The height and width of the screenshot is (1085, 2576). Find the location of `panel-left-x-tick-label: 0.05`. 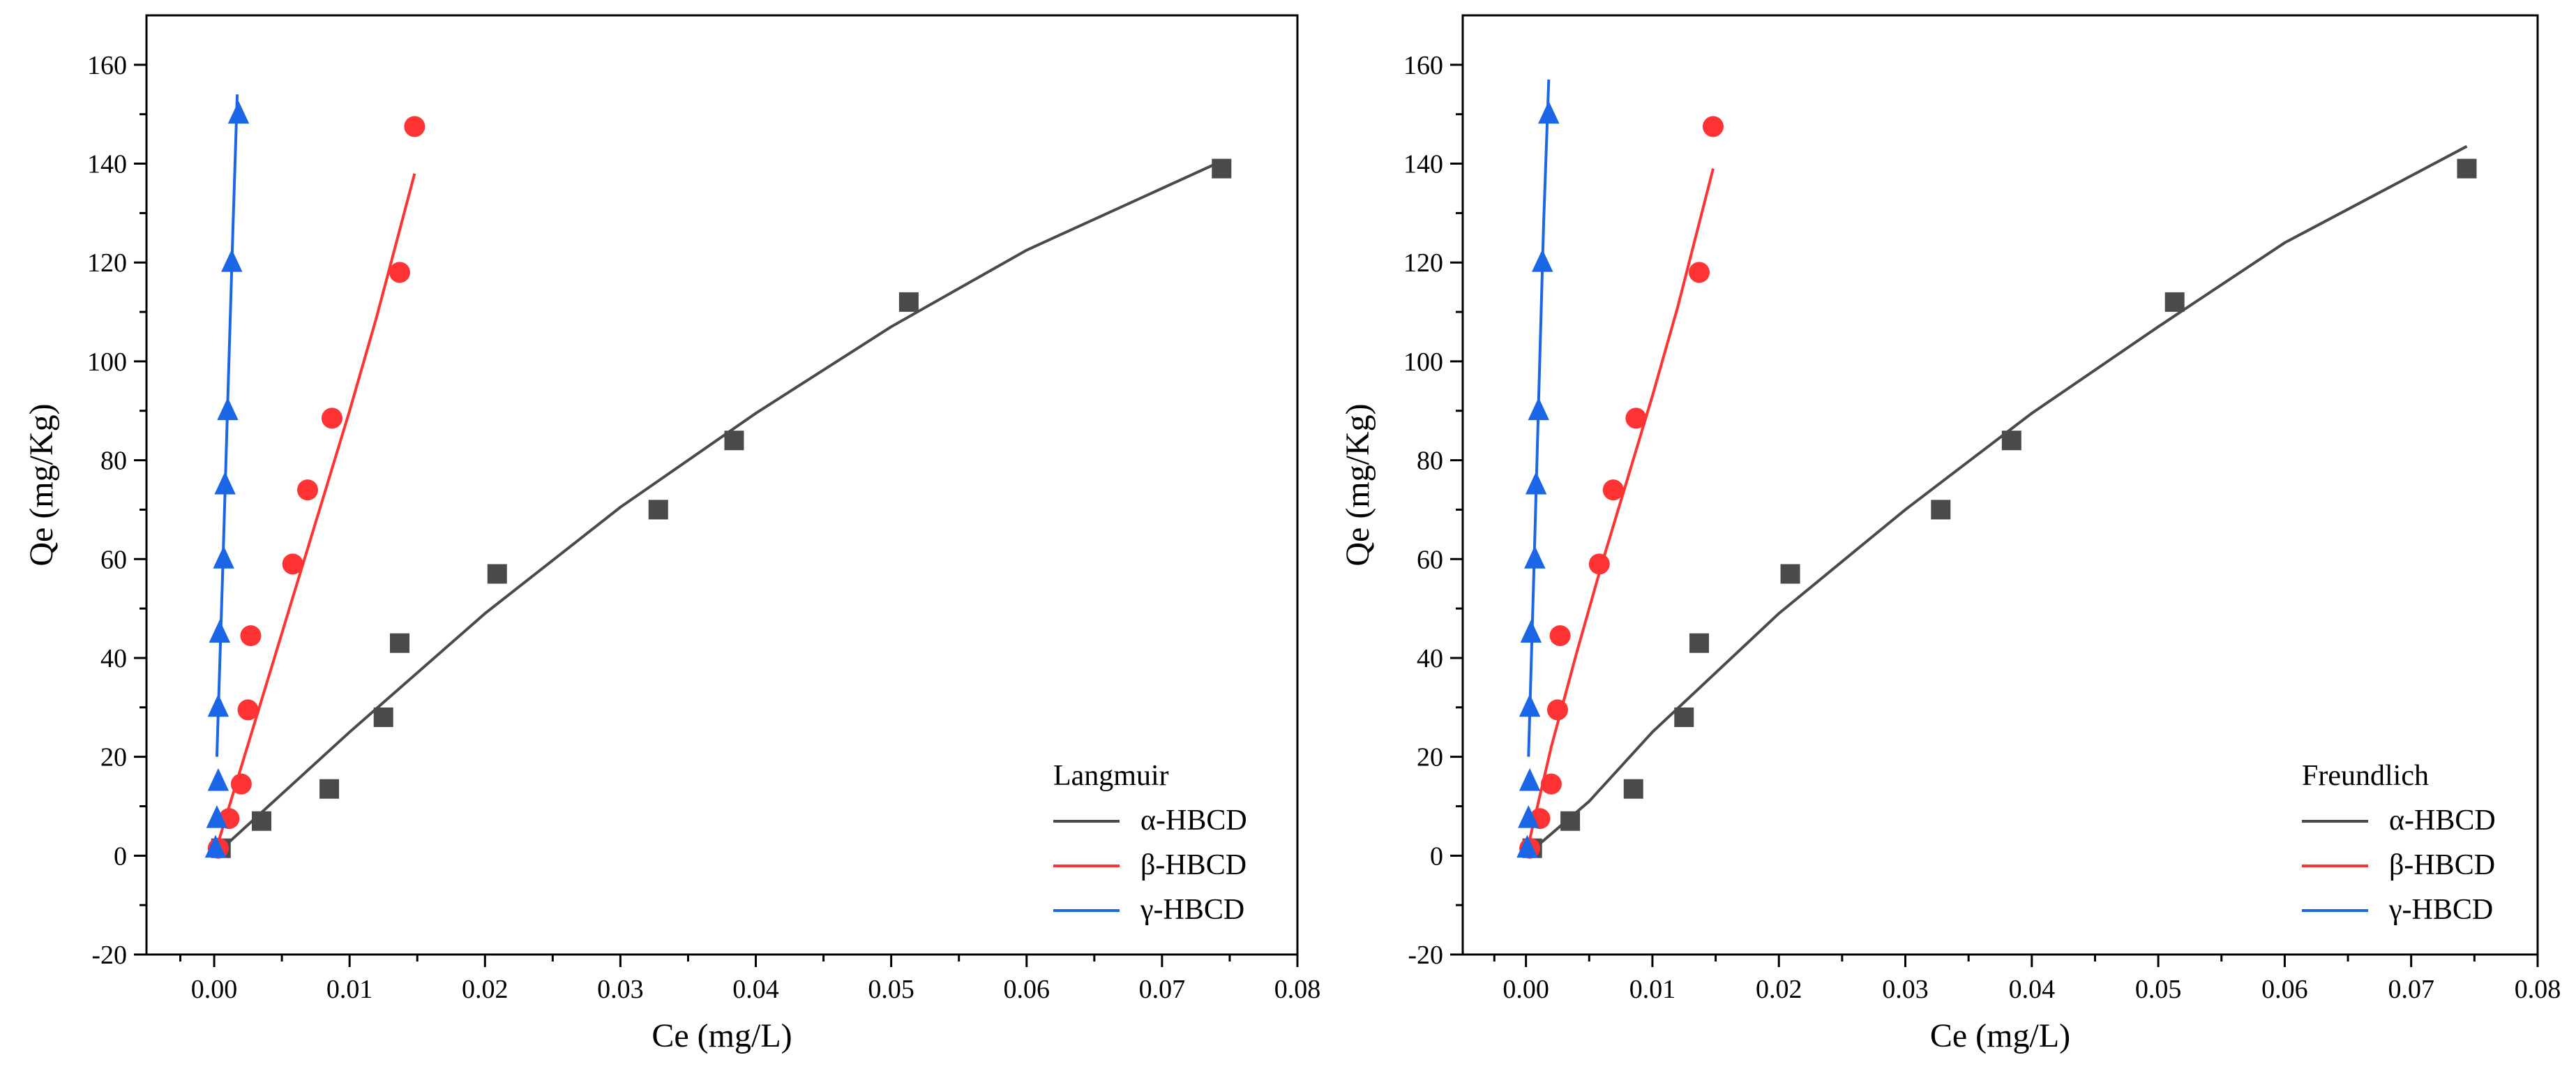

panel-left-x-tick-label: 0.05 is located at coordinates (891, 989).